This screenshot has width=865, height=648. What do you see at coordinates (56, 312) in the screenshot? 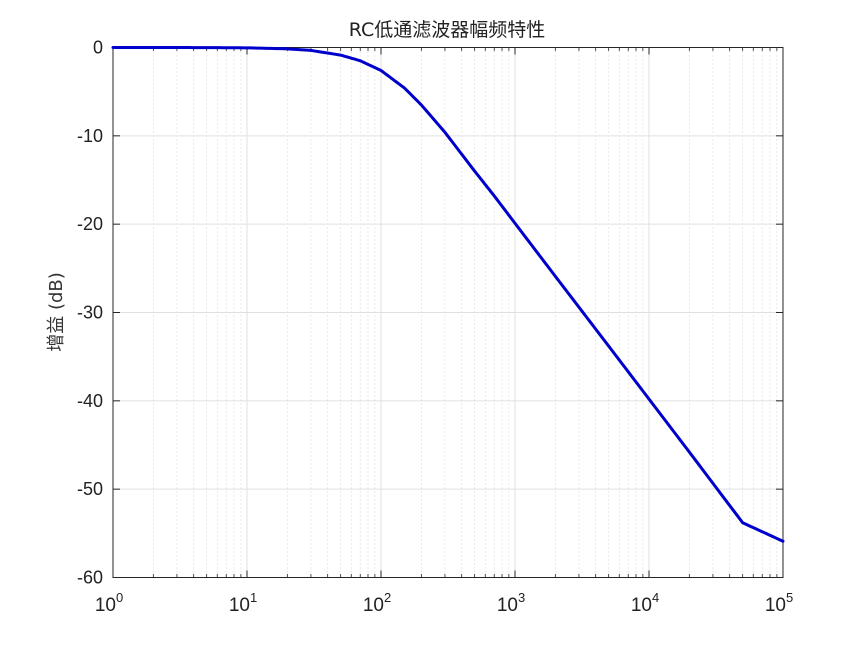
I see `y-axis-label: 增益 (dB)` at bounding box center [56, 312].